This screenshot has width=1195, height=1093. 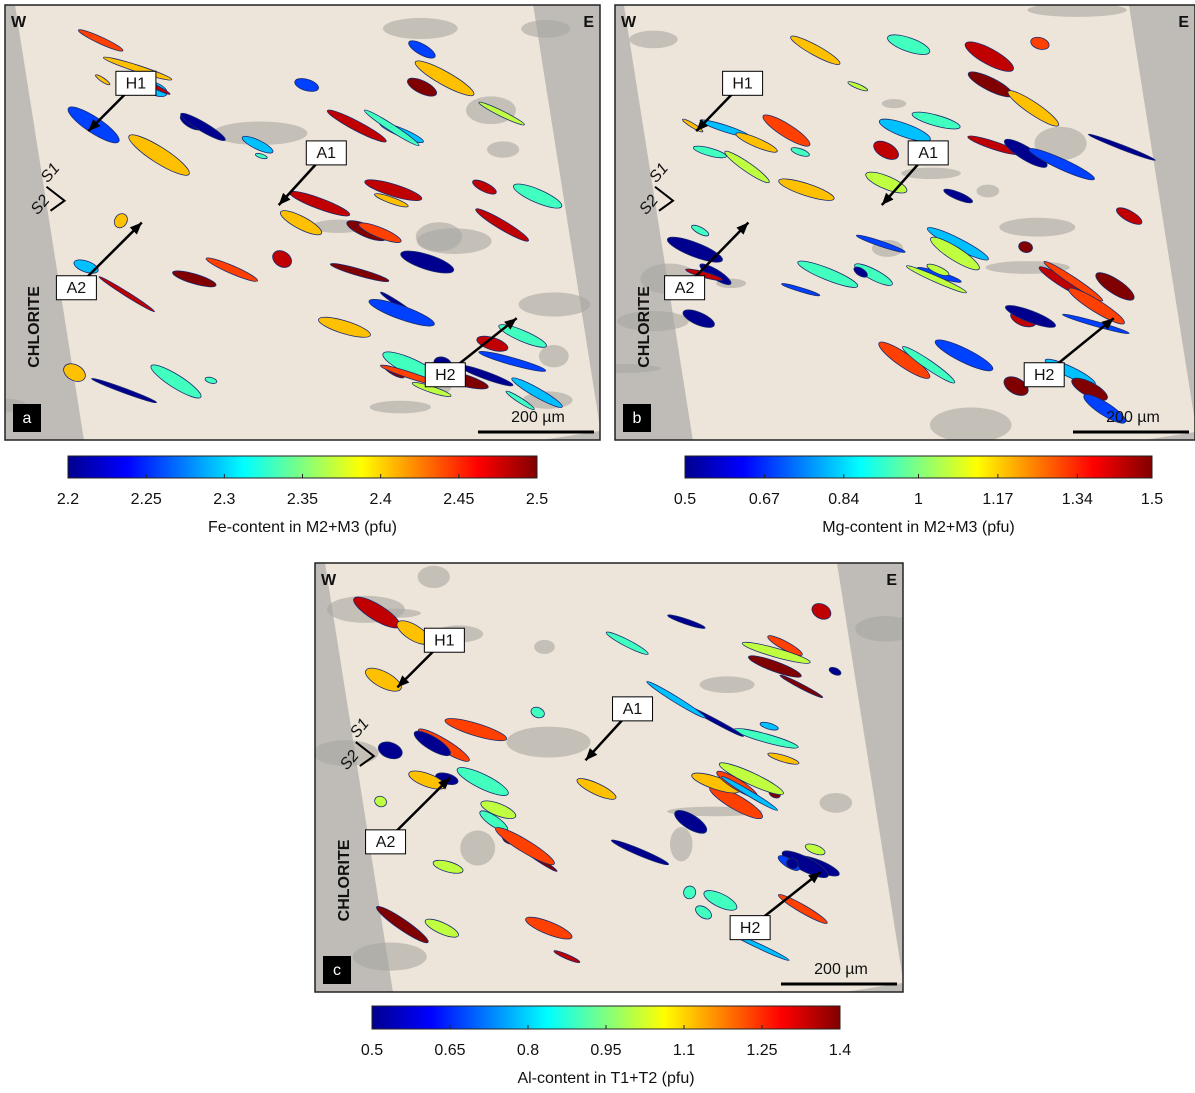 What do you see at coordinates (1077, 499) in the screenshot?
I see `colorbar-tick-label: 1.34` at bounding box center [1077, 499].